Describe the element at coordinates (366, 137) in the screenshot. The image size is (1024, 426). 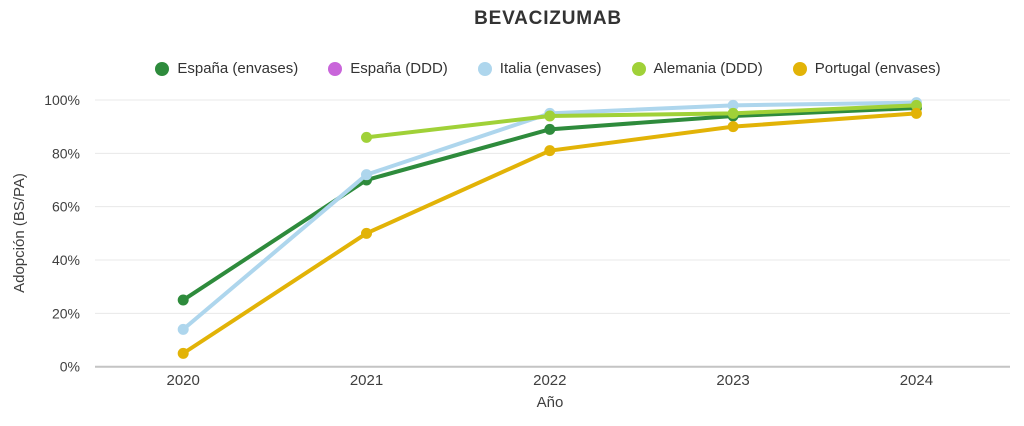
I see `data-point-alemania-ddd-2021` at that location.